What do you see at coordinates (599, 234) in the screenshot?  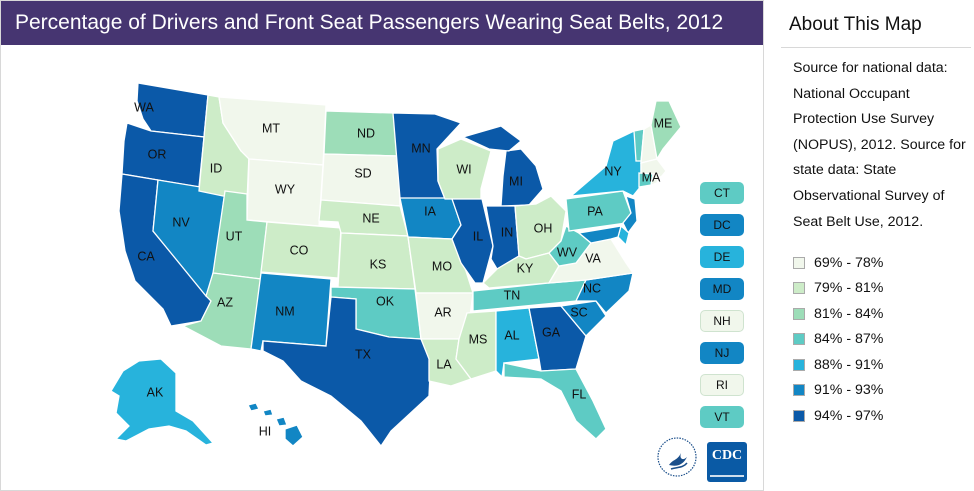 I see `state-md` at bounding box center [599, 234].